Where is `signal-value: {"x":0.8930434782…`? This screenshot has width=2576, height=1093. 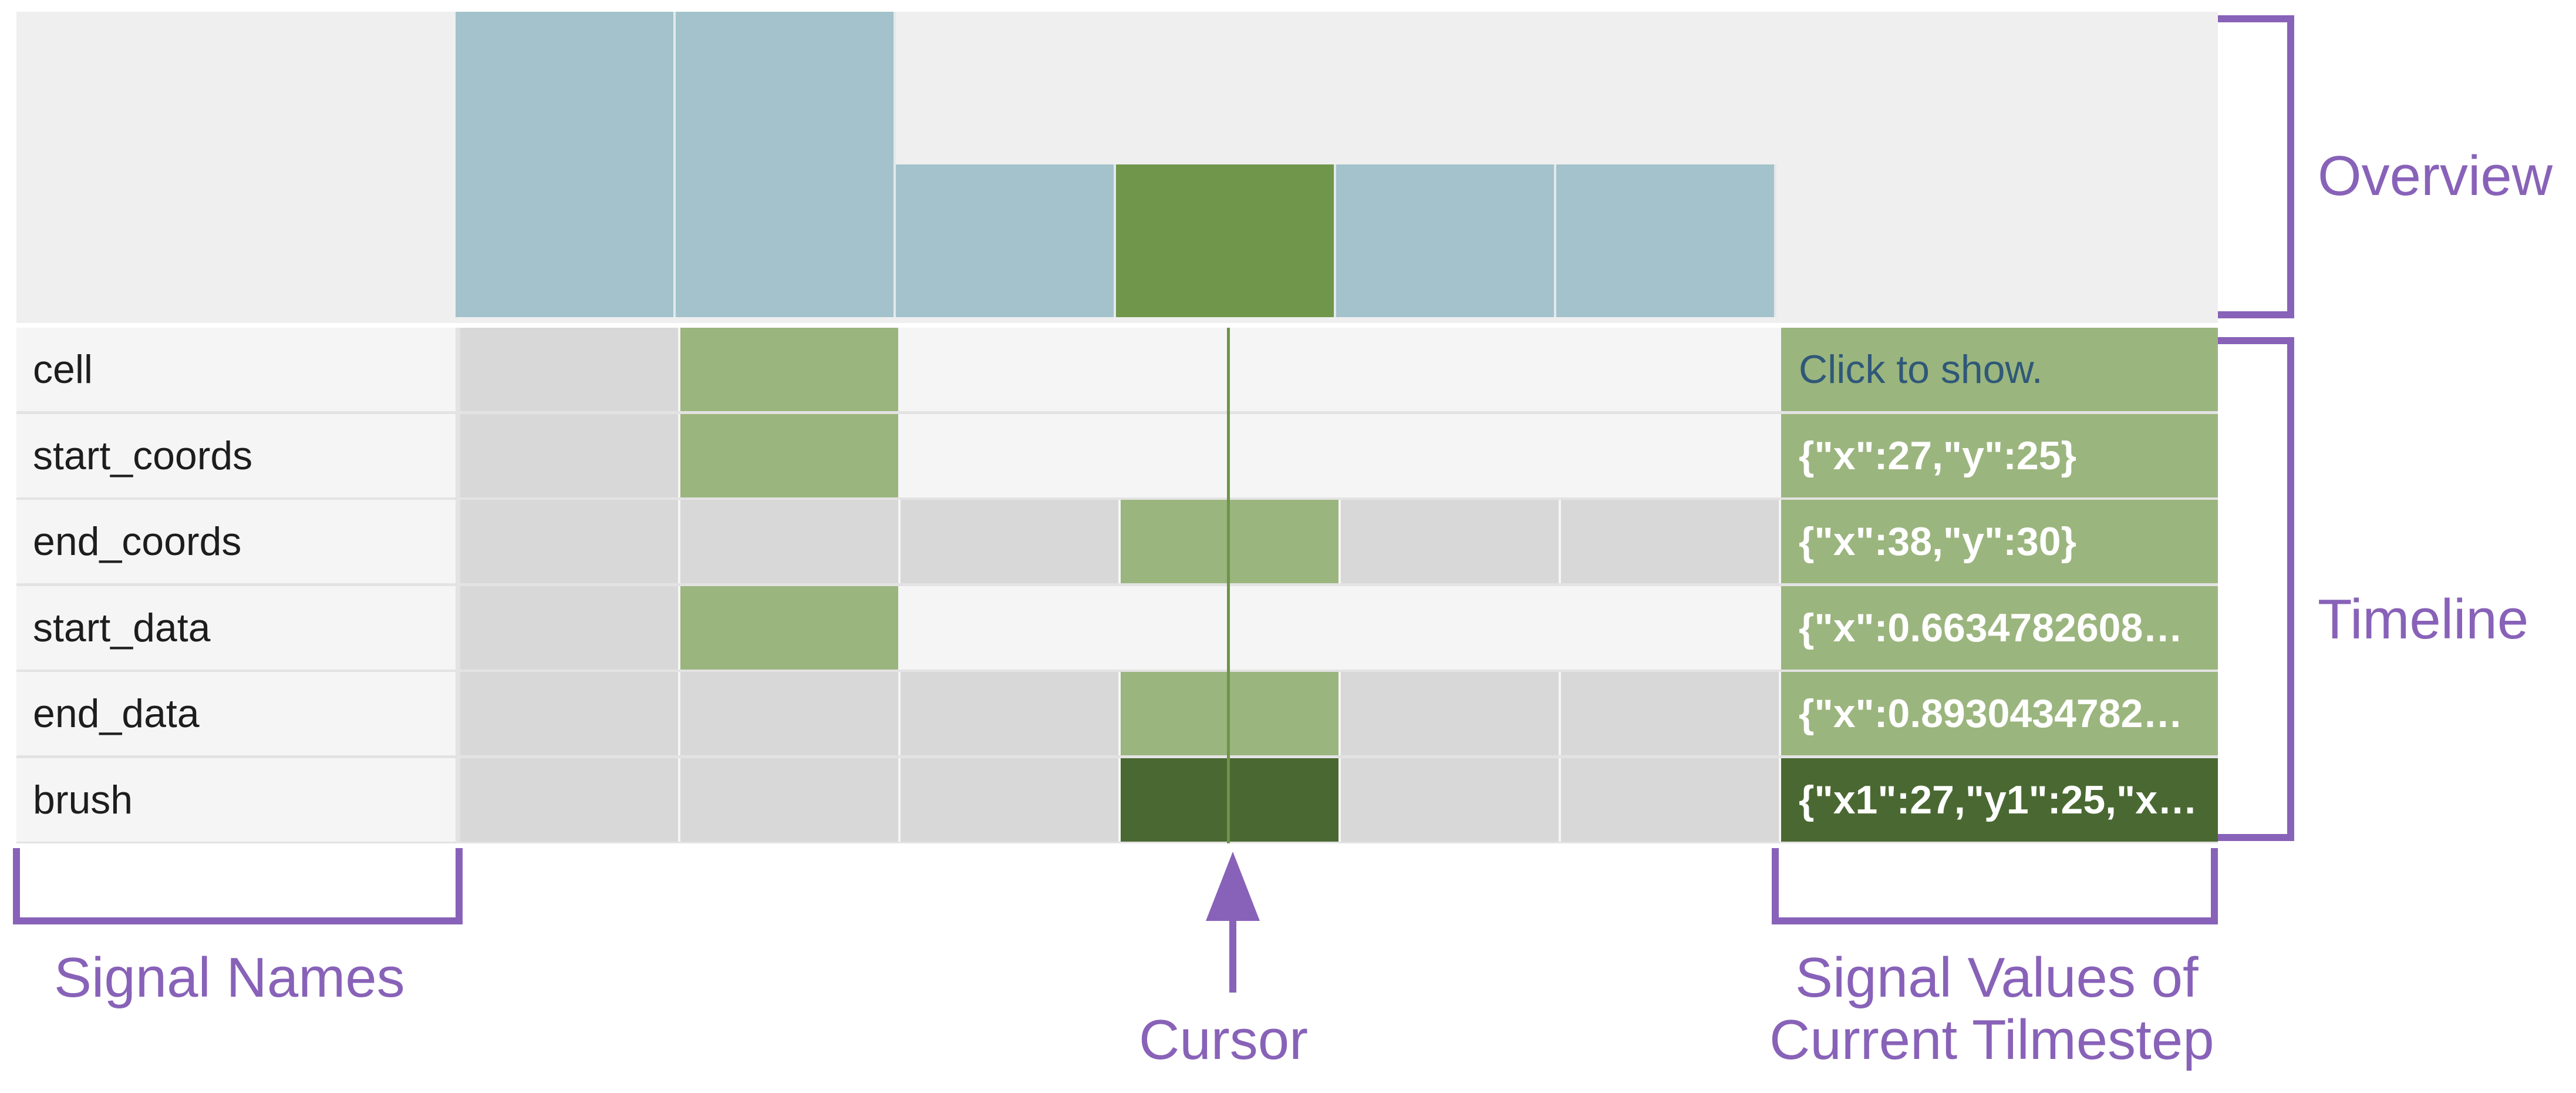 signal-value: {"x":0.8930434782… is located at coordinates (1999, 713).